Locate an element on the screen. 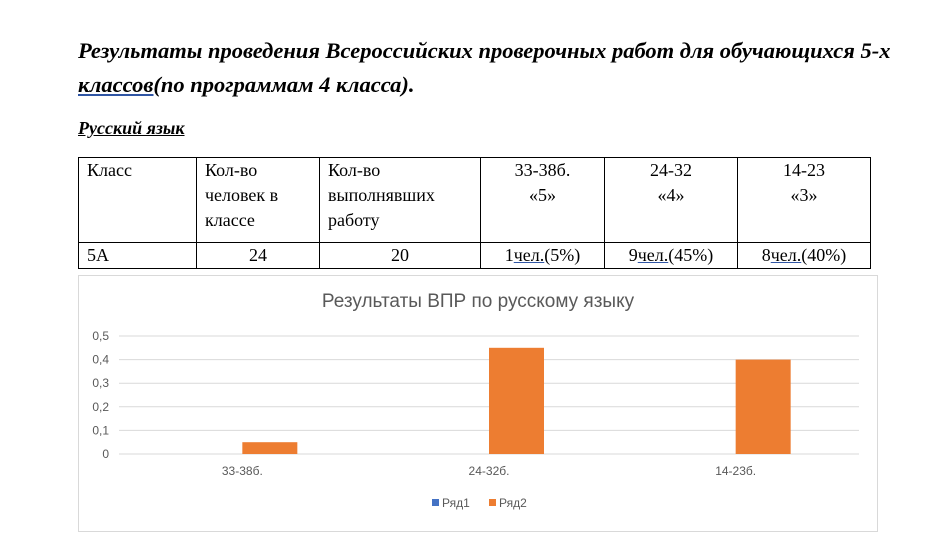 Image resolution: width=930 pixels, height=560 pixels. header-line: «3» is located at coordinates (804, 195).